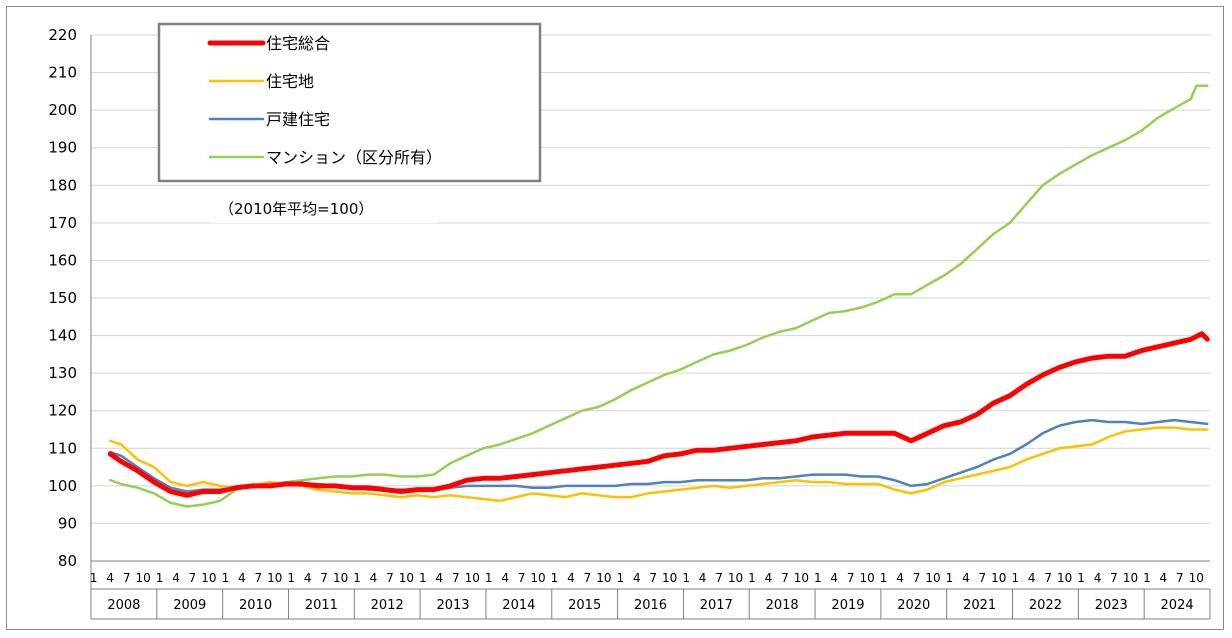 The width and height of the screenshot is (1232, 638). Describe the element at coordinates (62, 486) in the screenshot. I see `y-tick-label: 100` at that location.